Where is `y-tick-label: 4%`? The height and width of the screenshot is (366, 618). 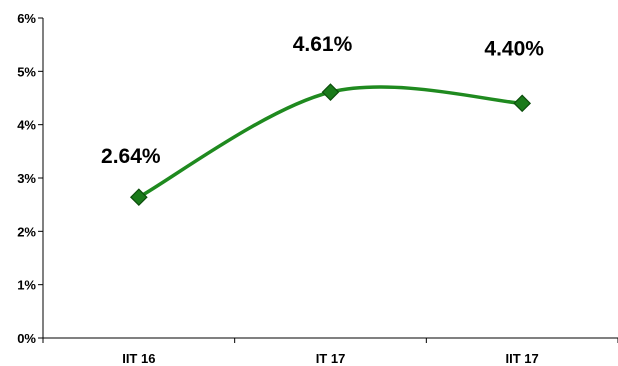 y-tick-label: 4% is located at coordinates (26, 125).